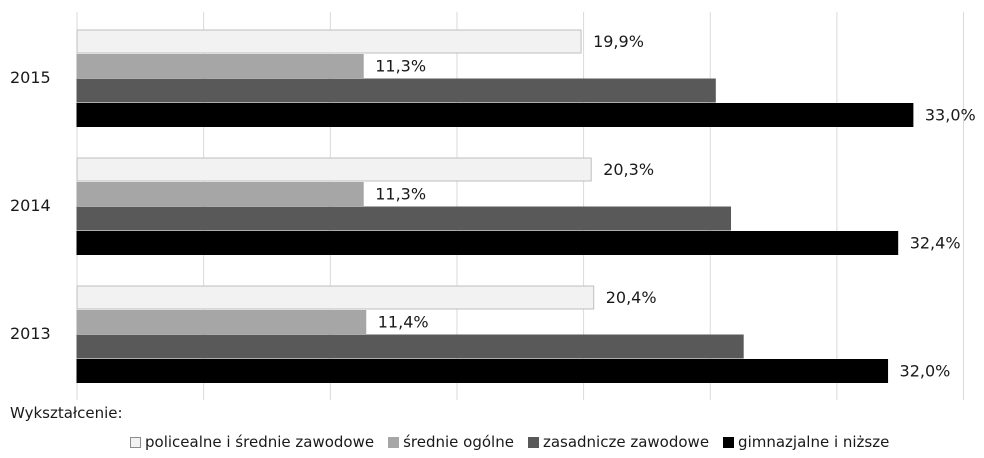 The image size is (984, 458). I want to click on data-label: 32,0%, so click(925, 371).